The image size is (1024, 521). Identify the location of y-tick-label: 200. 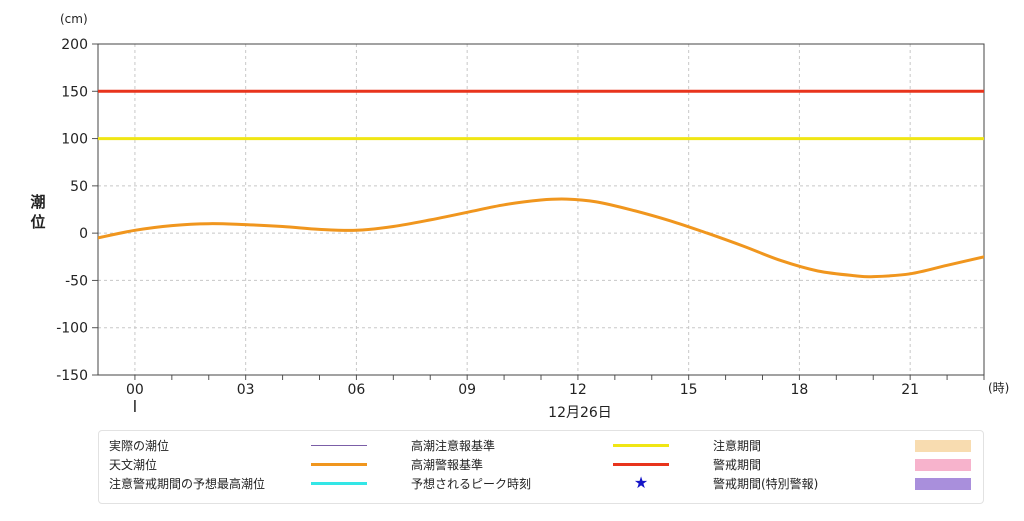
(74, 45).